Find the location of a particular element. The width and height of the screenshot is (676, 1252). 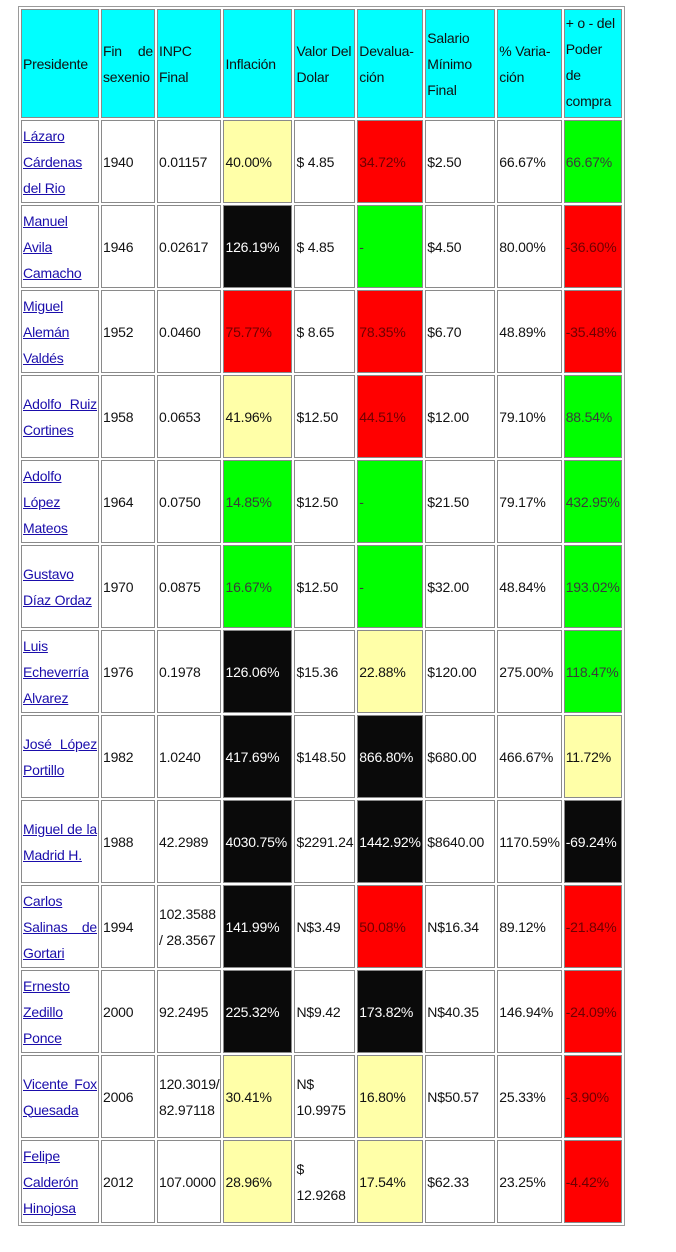

salario-minimo-cell: N$16.34 is located at coordinates (460, 926).